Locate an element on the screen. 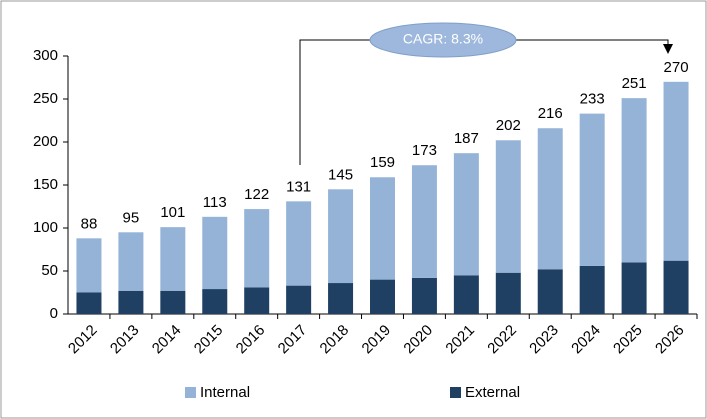 The image size is (707, 419). legend-label: Internal is located at coordinates (225, 392).